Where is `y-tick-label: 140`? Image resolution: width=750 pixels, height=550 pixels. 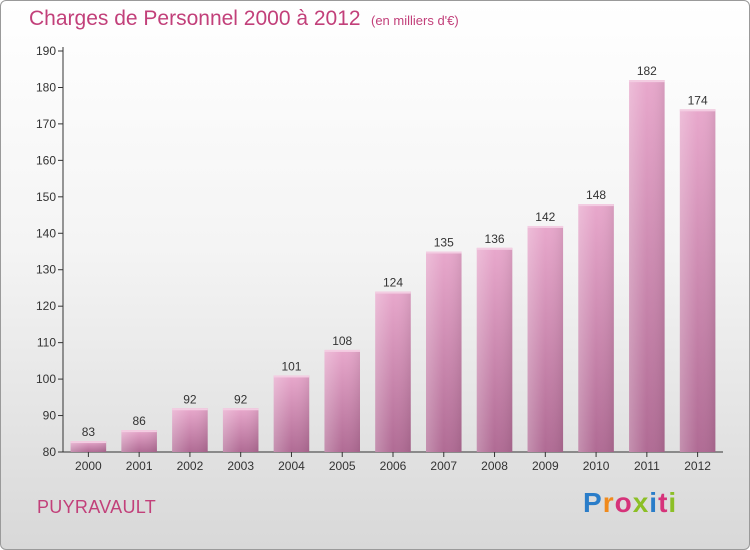
y-tick-label: 140 is located at coordinates (46, 233).